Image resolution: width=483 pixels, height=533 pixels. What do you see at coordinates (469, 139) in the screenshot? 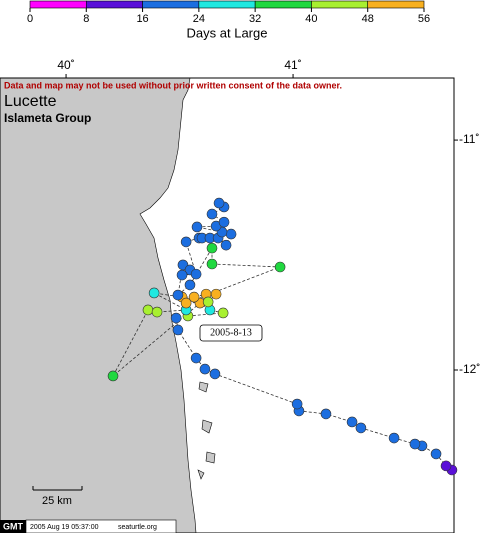
I see `y-tick-label: -11˚` at bounding box center [469, 139].